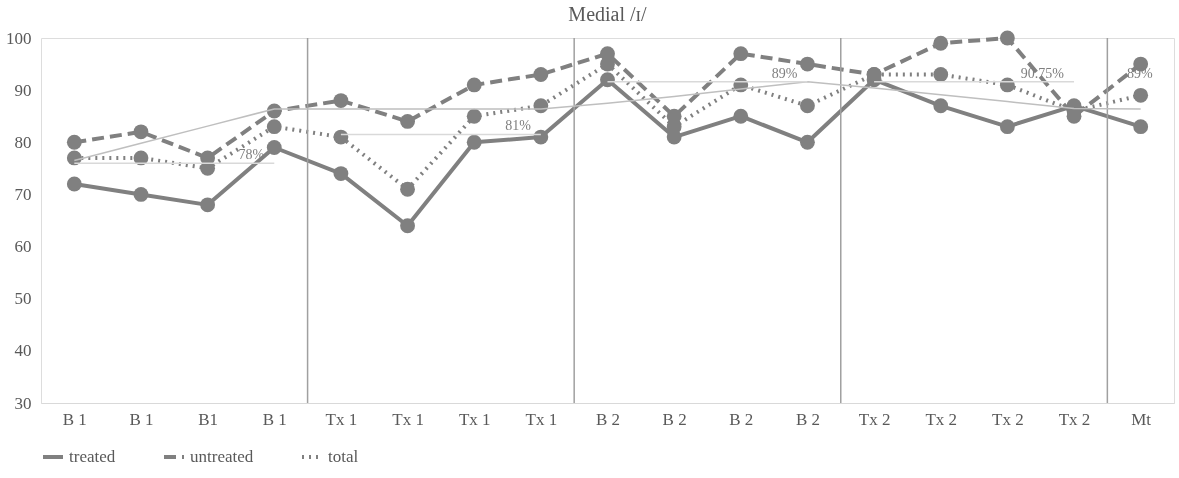 This screenshot has width=1179, height=478. I want to click on x-tick-label: Mt, so click(1141, 419).